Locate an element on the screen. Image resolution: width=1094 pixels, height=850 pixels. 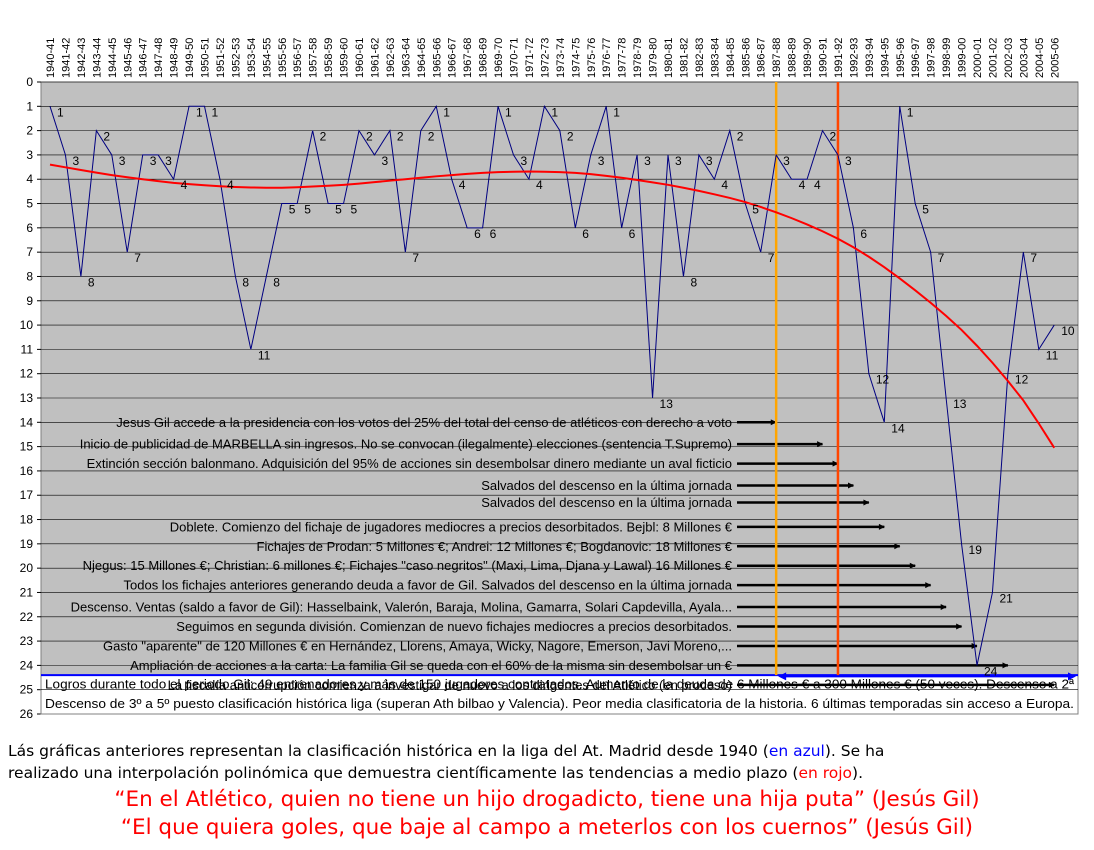
x-tick-label: 1952-53 is located at coordinates (236, 58).